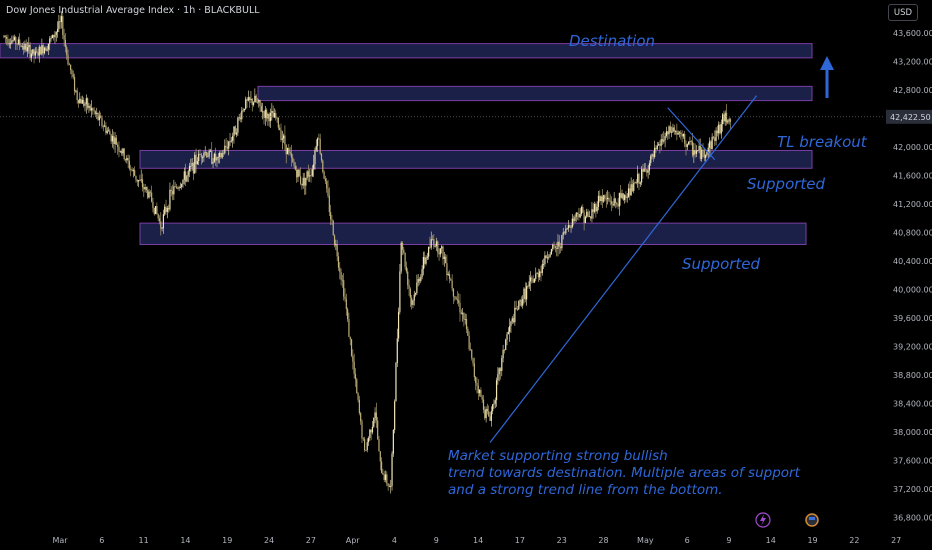  Describe the element at coordinates (812, 520) in the screenshot. I see `flag-icon` at that location.